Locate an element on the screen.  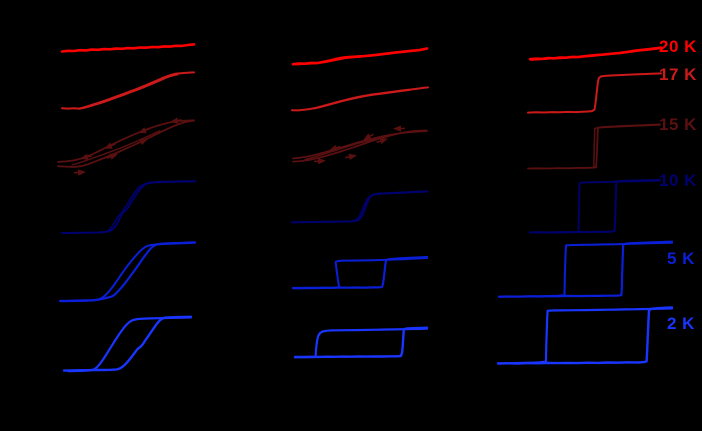
curve-right-5K-up is located at coordinates (585, 269).